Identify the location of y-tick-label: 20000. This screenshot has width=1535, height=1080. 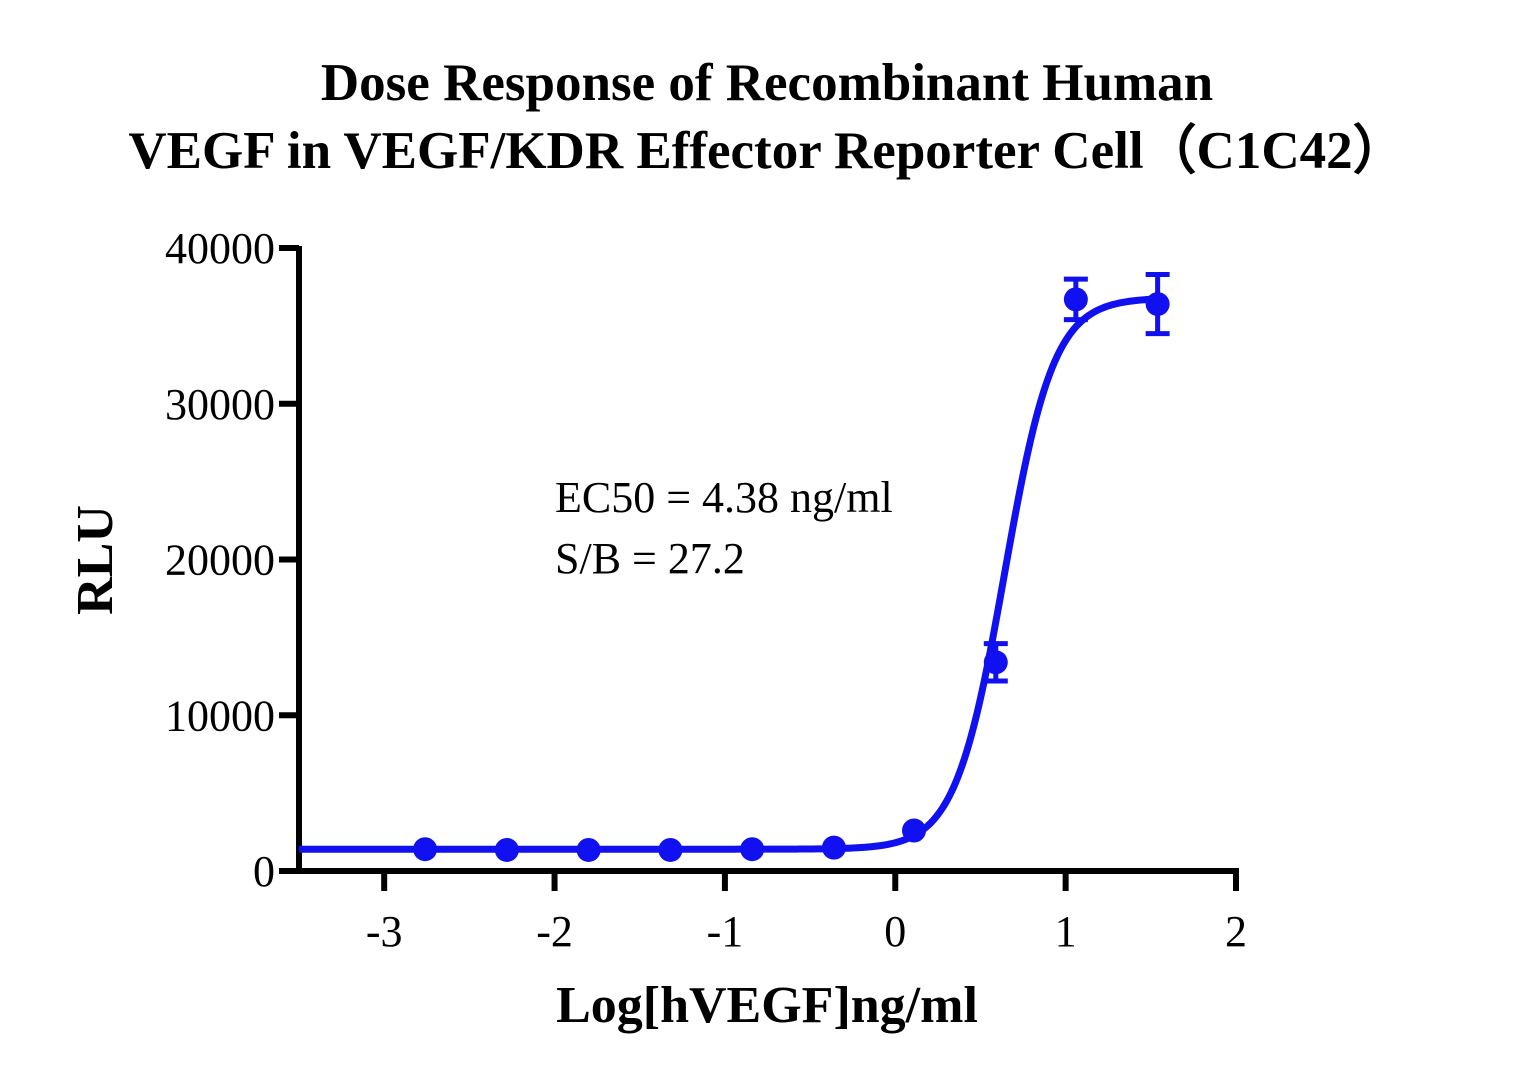
(220, 560).